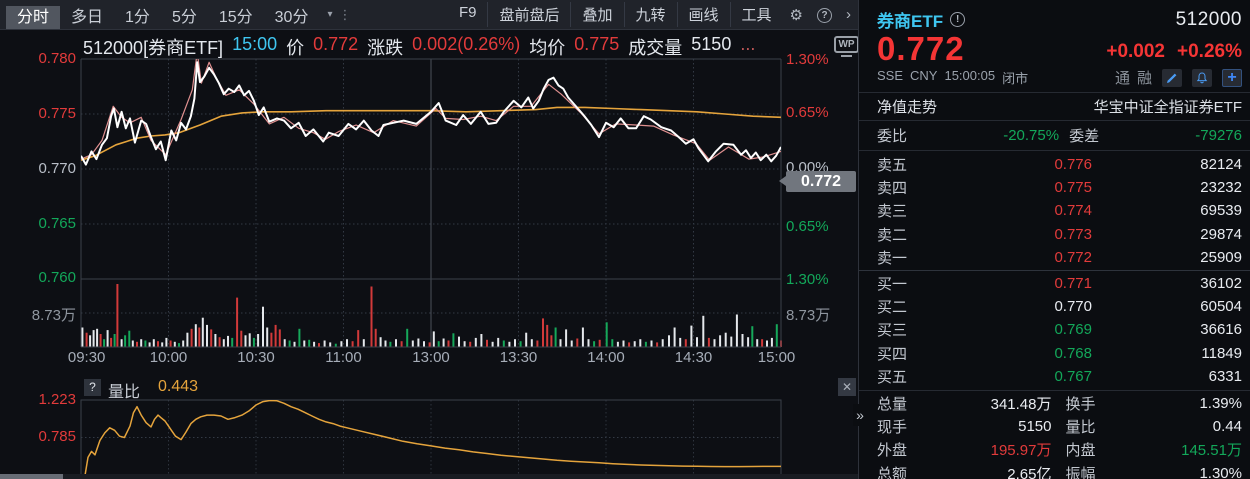 The image size is (1250, 479). Describe the element at coordinates (1227, 427) in the screenshot. I see `stat-value: 0.44` at that location.